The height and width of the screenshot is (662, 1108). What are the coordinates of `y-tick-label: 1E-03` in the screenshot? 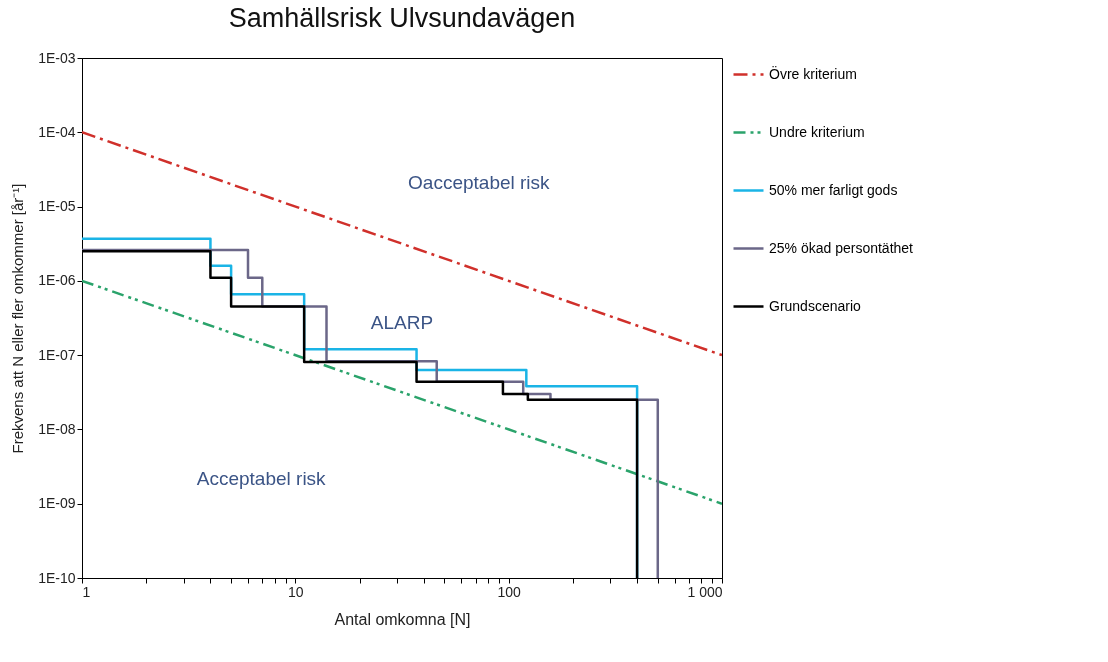 It's located at (57, 57).